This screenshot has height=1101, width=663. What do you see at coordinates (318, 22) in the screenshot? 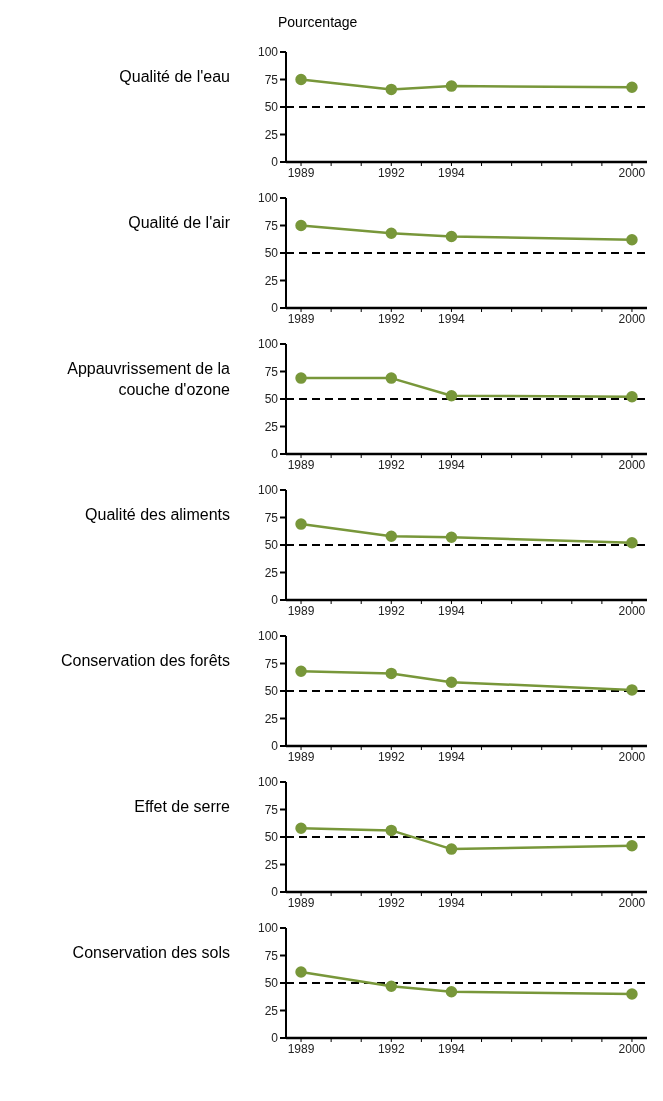
I see `y-axis-title: Pourcentage` at bounding box center [318, 22].